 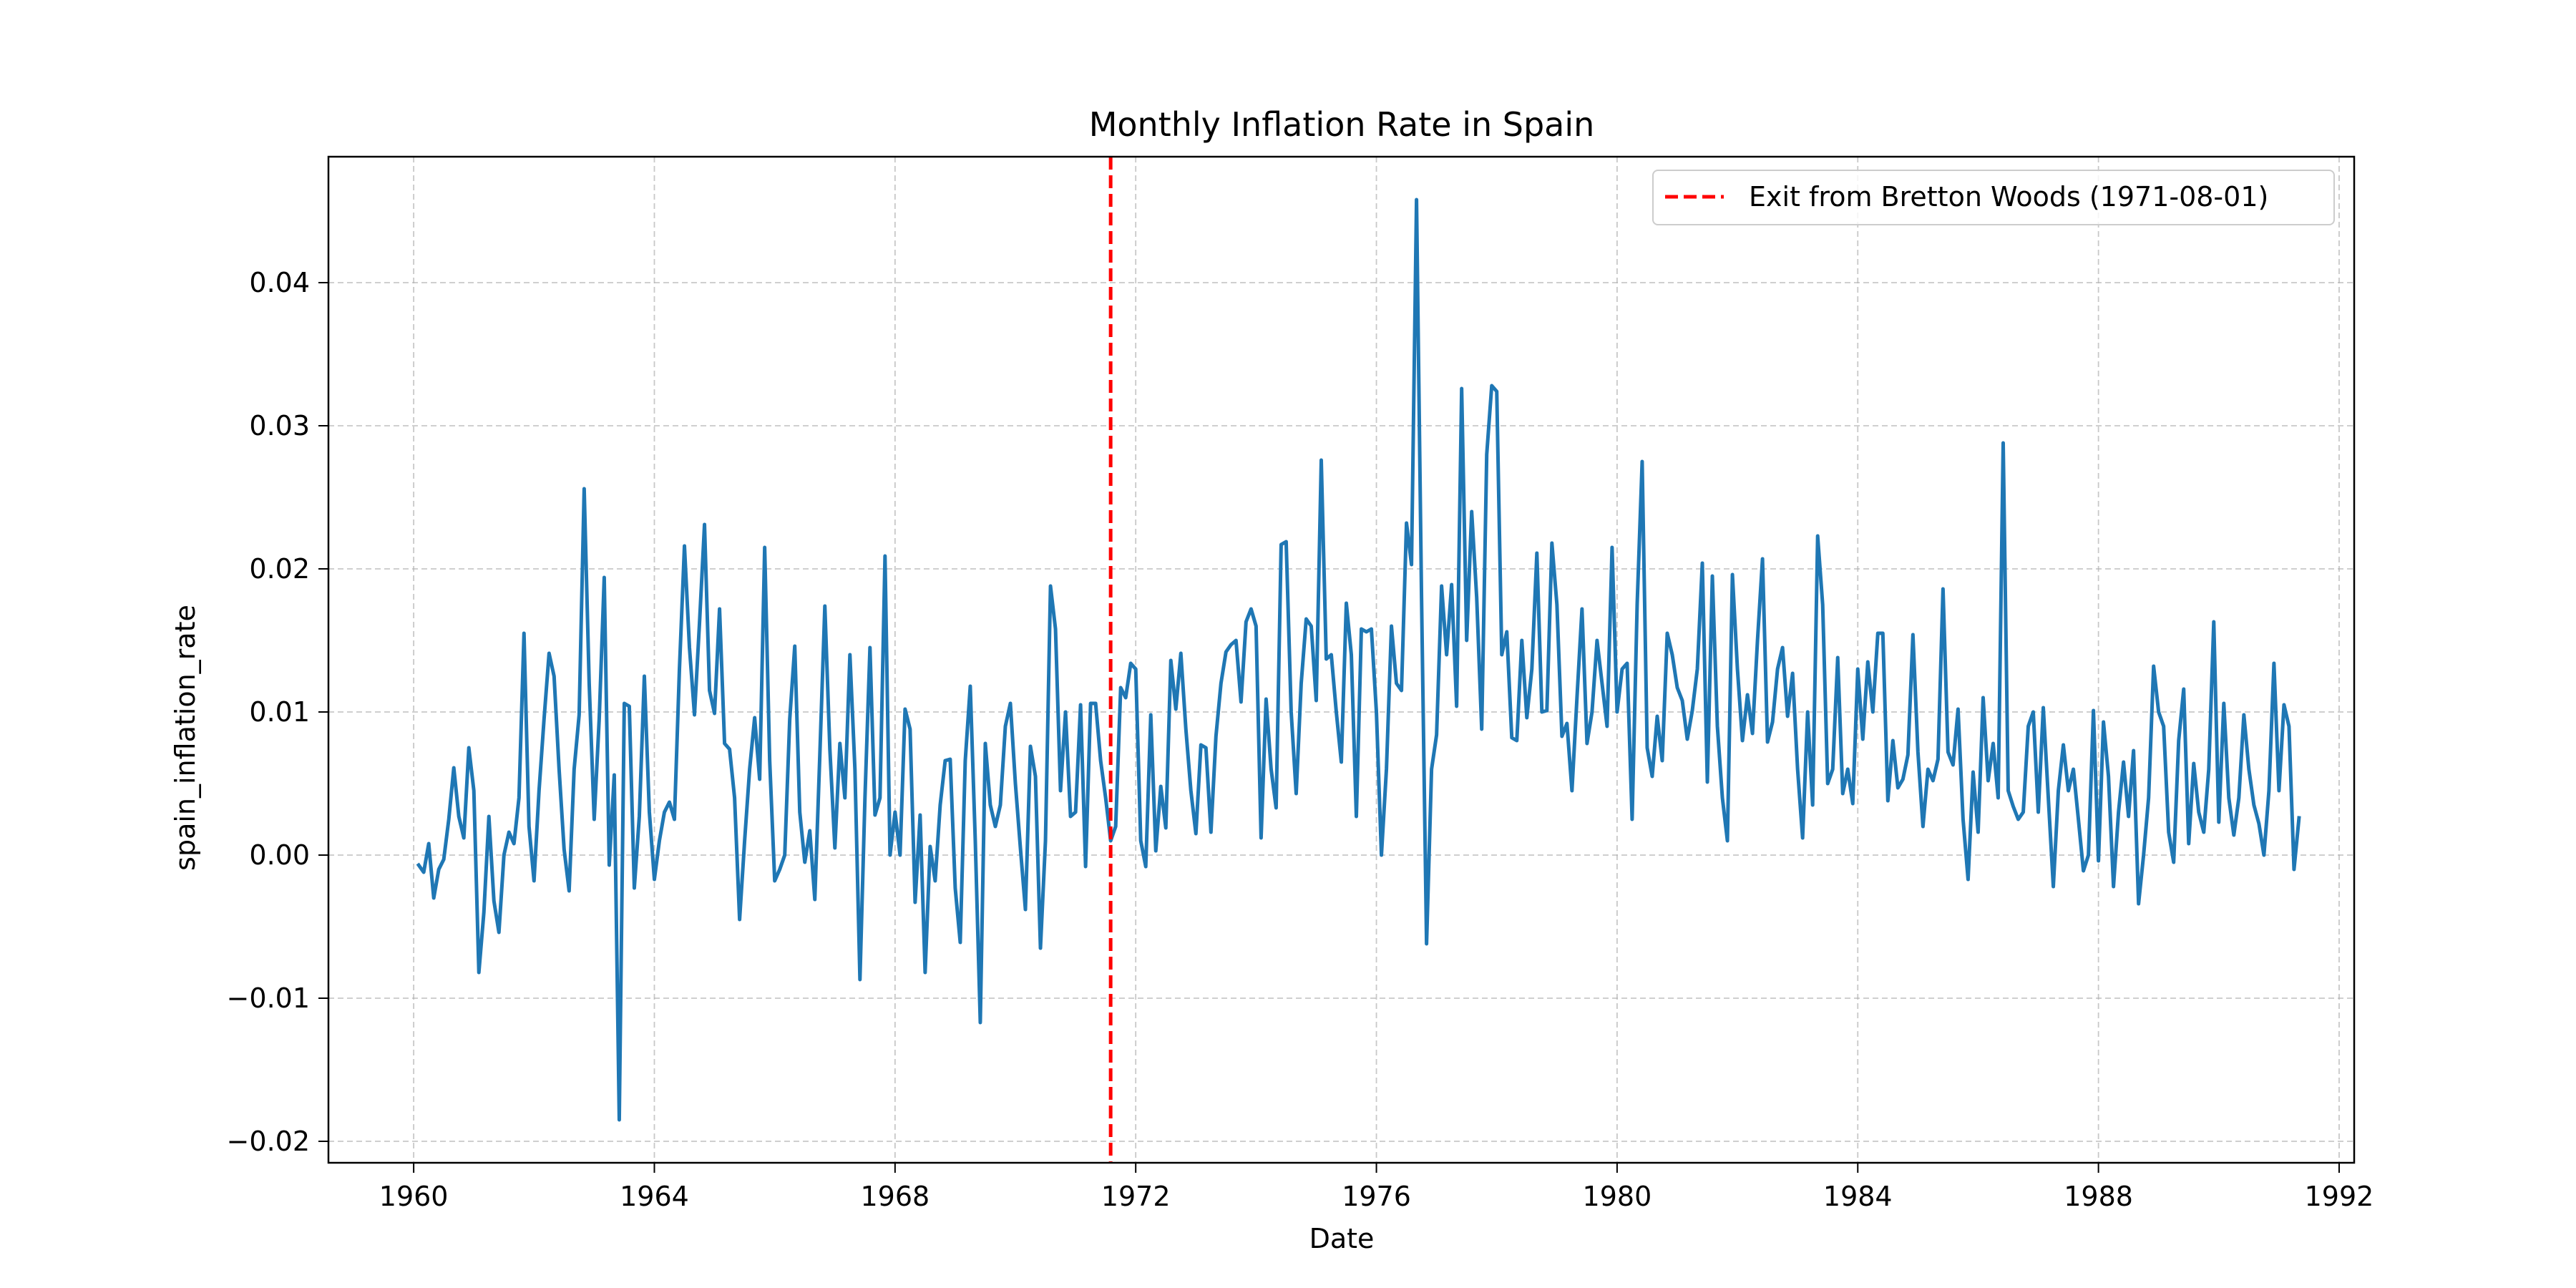 I want to click on y-tick-label: 0.01, so click(x=279, y=712).